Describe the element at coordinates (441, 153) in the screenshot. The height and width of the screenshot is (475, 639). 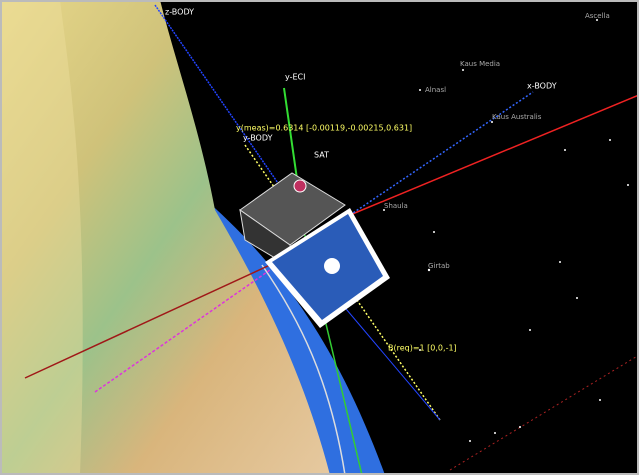
I see `x-body-axis` at that location.